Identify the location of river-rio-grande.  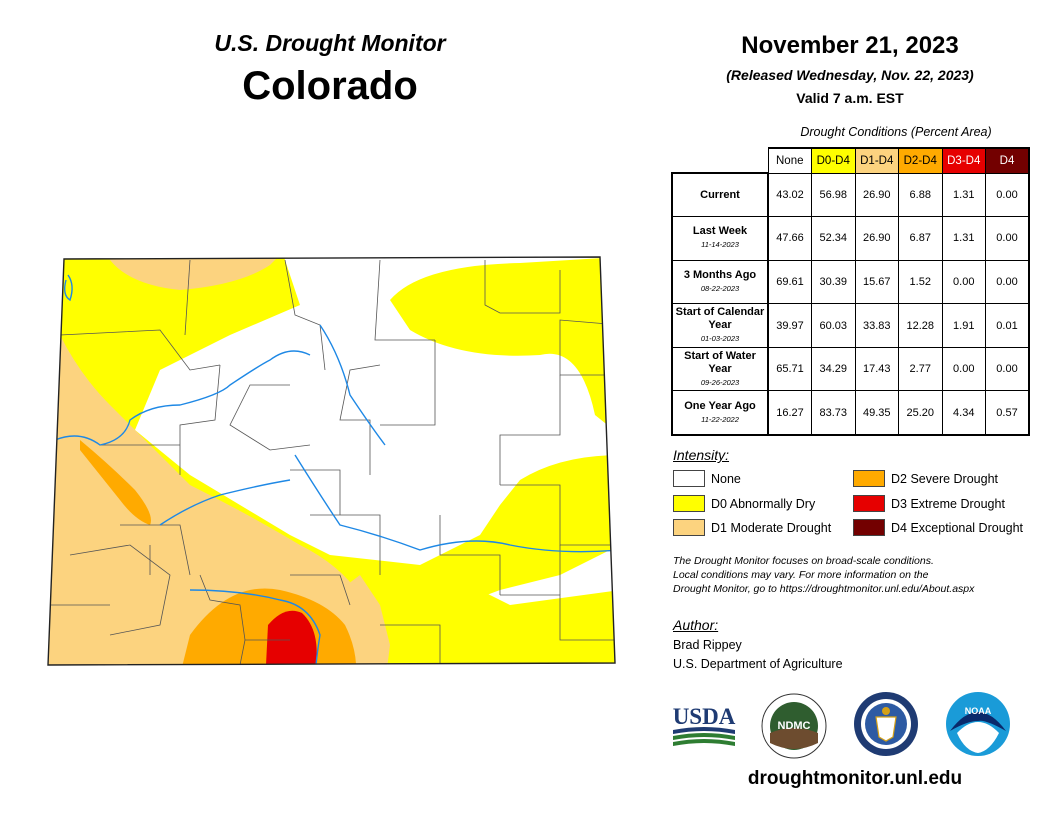
(255, 627).